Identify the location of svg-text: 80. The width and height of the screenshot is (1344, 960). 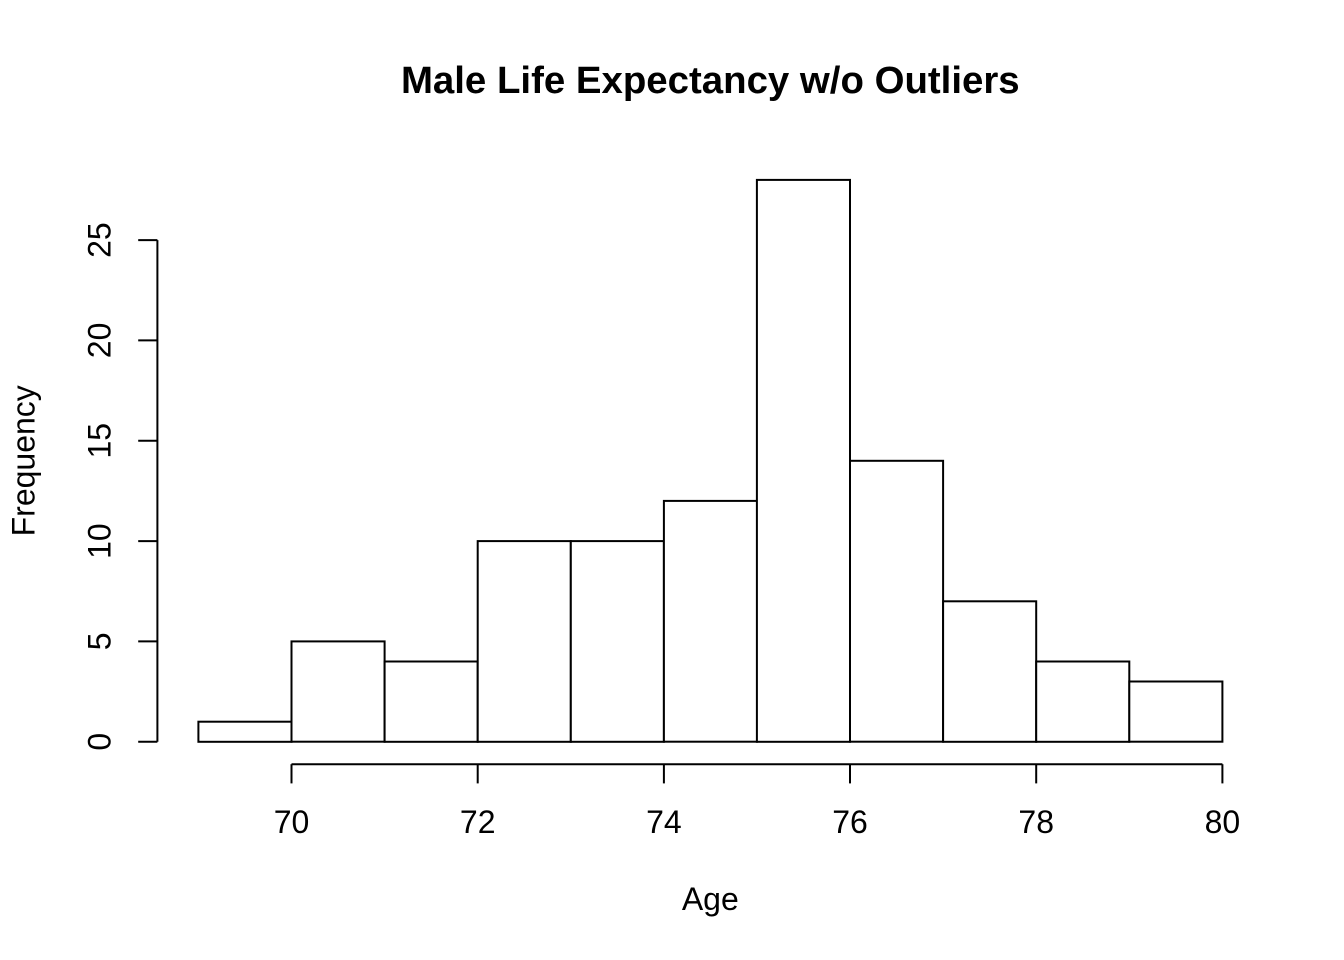
(1223, 822).